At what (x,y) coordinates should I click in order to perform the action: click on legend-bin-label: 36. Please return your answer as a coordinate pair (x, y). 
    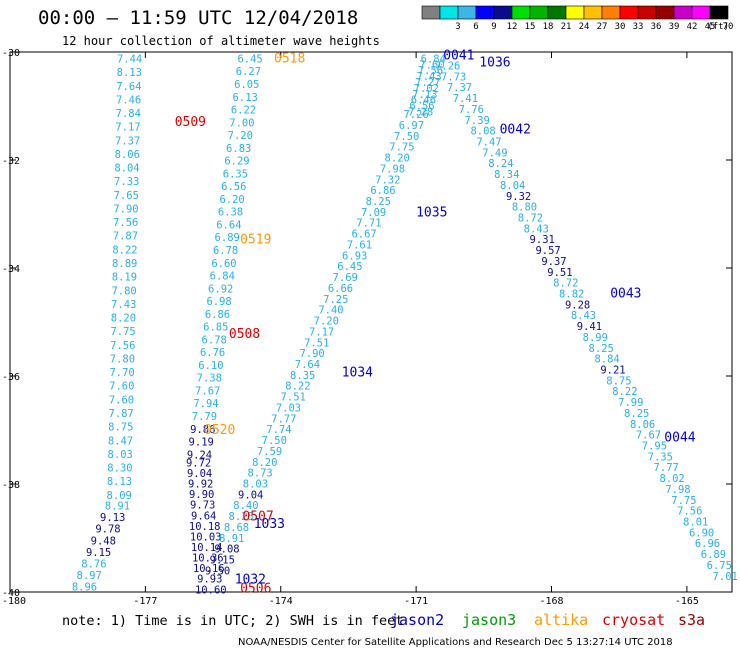
    Looking at the image, I should click on (656, 27).